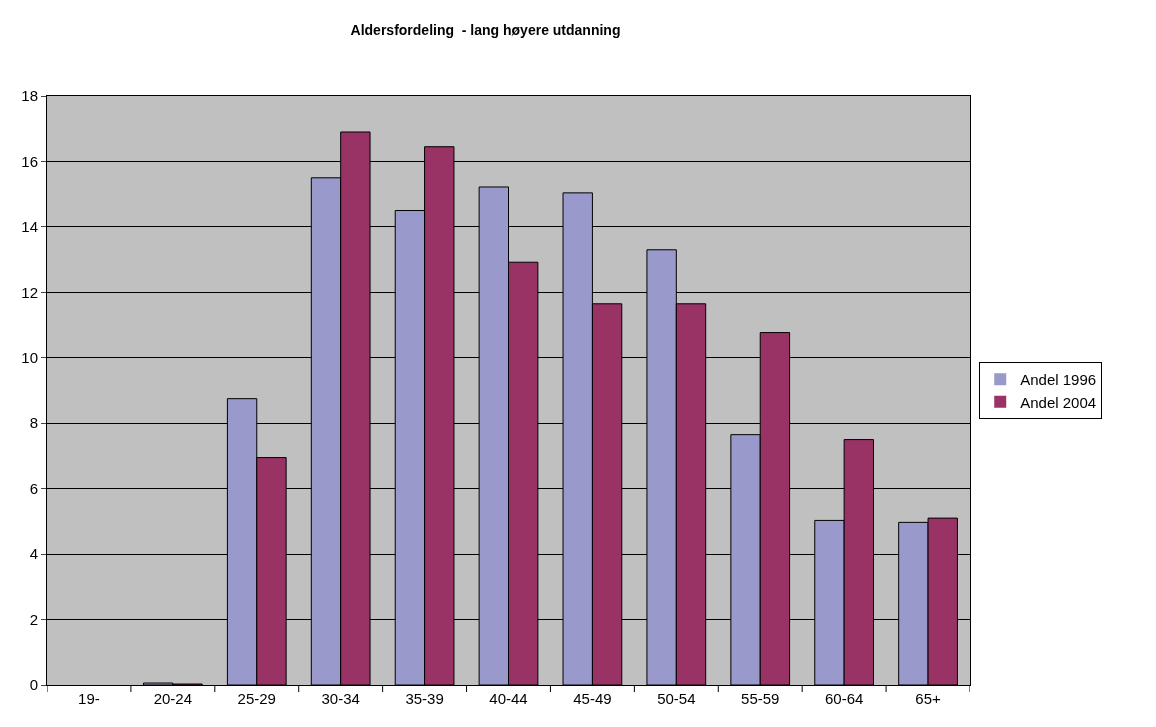 The height and width of the screenshot is (727, 1156). I want to click on legend-label: Andel 1996, so click(1058, 380).